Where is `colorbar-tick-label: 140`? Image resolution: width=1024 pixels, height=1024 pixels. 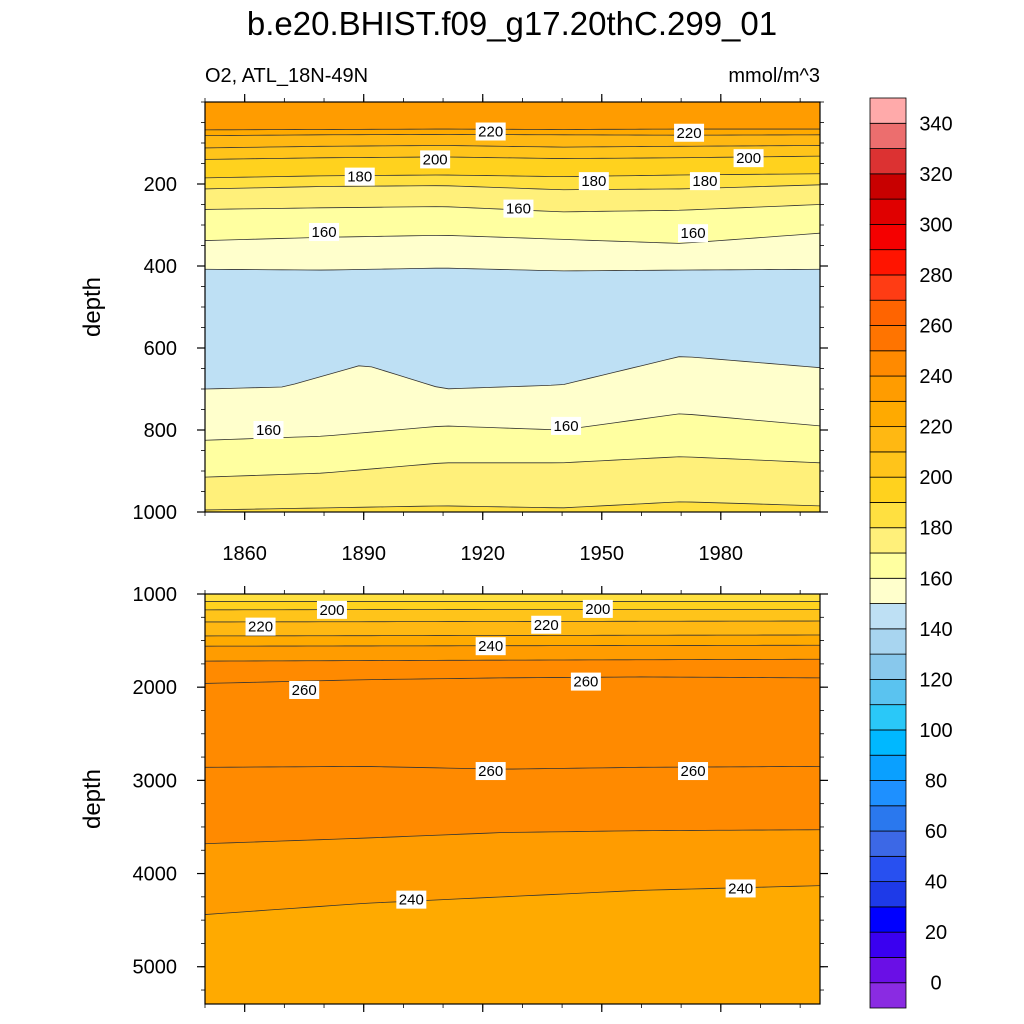 colorbar-tick-label: 140 is located at coordinates (935, 630).